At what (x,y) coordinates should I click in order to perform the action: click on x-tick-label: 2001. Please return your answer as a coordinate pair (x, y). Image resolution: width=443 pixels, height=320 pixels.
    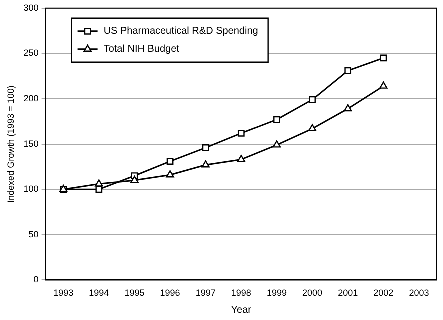
    Looking at the image, I should click on (348, 293).